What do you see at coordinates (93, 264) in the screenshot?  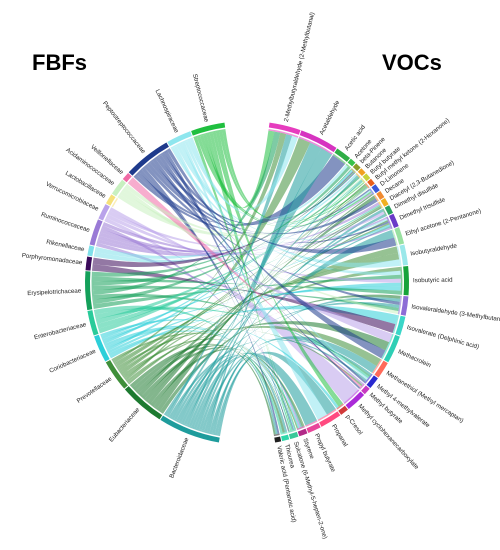 I see `left-segment-inner-arc-porphyromonadaceae` at bounding box center [93, 264].